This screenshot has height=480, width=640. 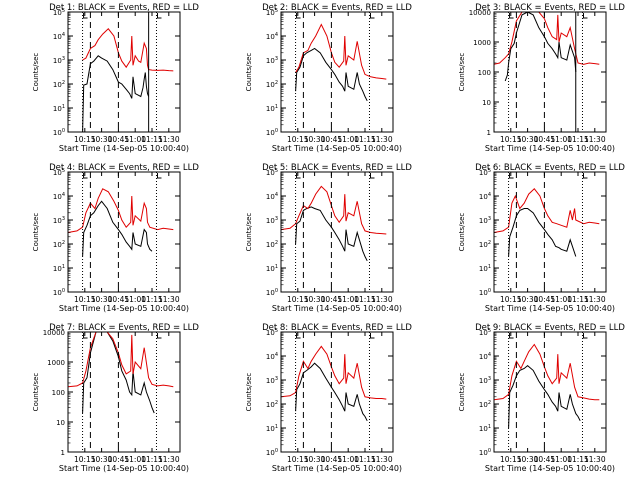 I want to click on chart-title: Det 1: BLACK = Events, RED = LLD, so click(x=124, y=8).